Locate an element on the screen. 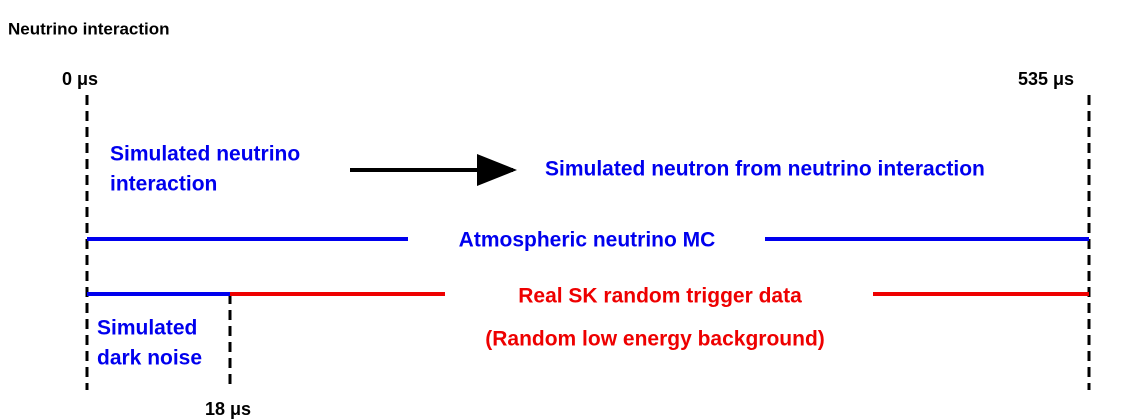  title: Neutrino interaction is located at coordinates (89, 28).